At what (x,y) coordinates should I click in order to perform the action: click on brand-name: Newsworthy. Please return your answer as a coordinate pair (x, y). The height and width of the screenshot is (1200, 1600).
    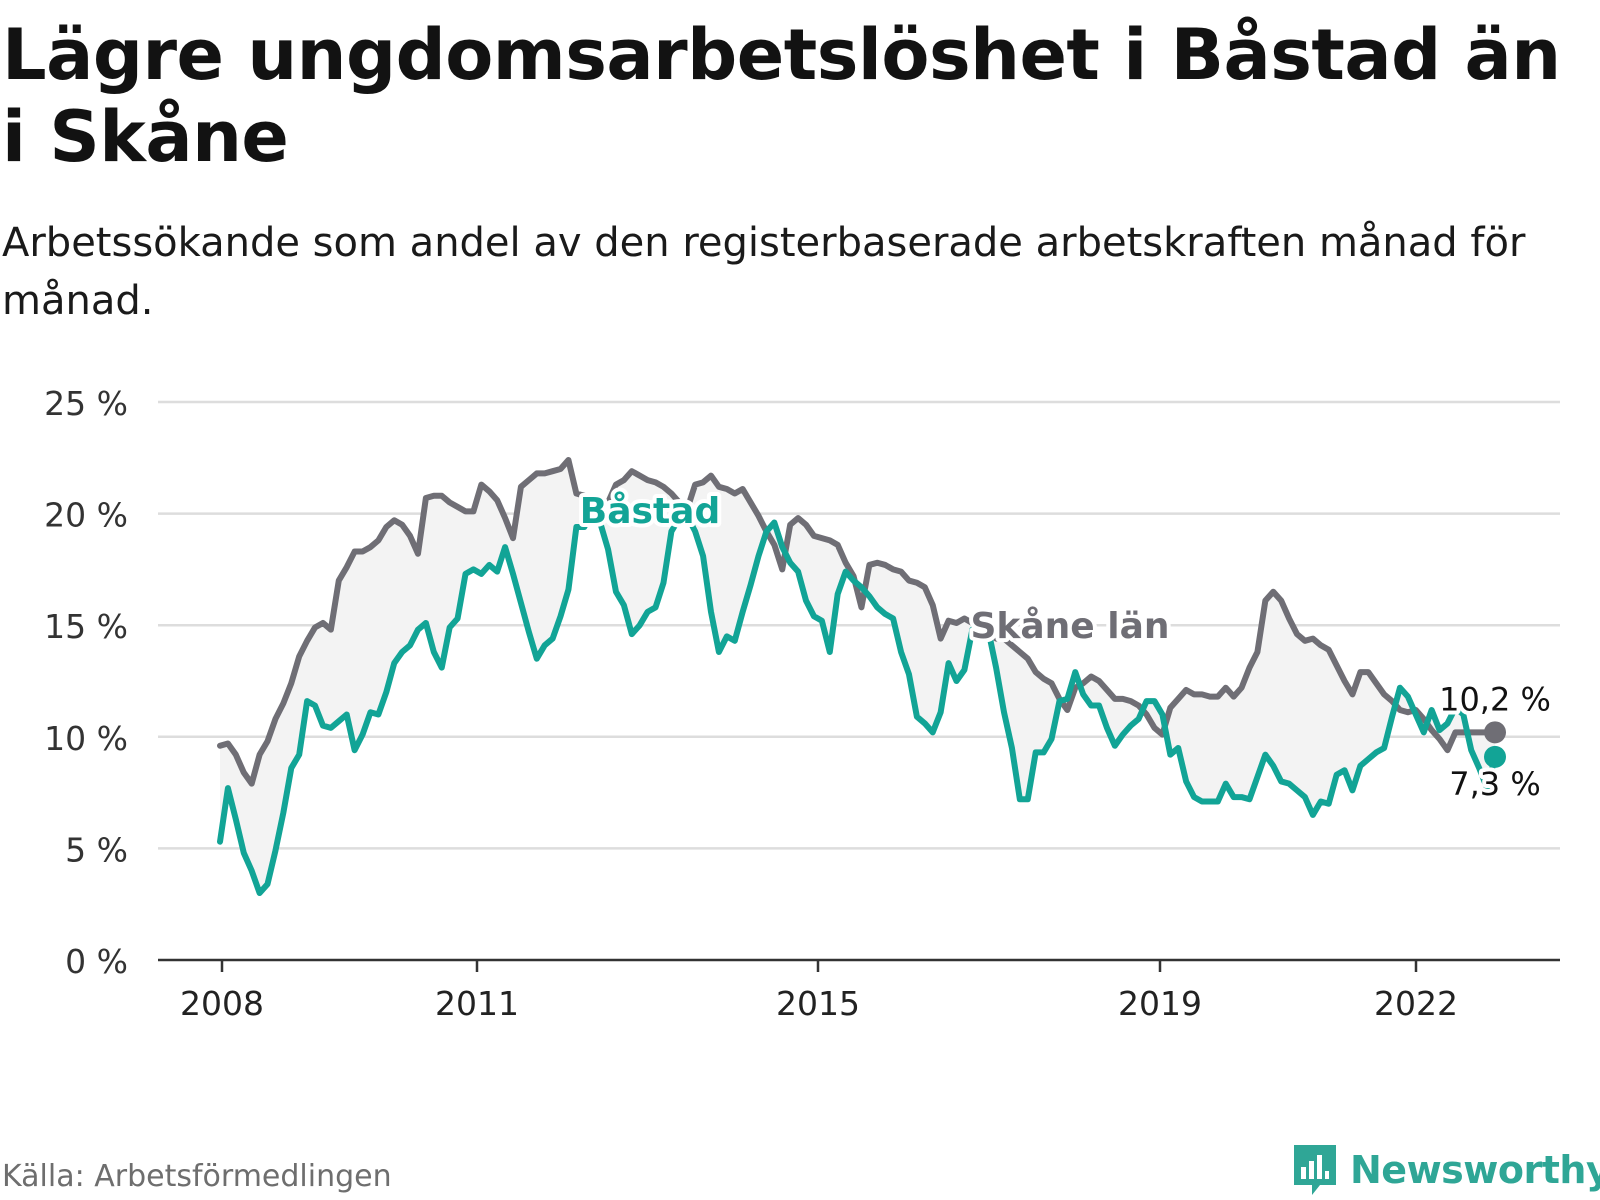
    Looking at the image, I should click on (1475, 1170).